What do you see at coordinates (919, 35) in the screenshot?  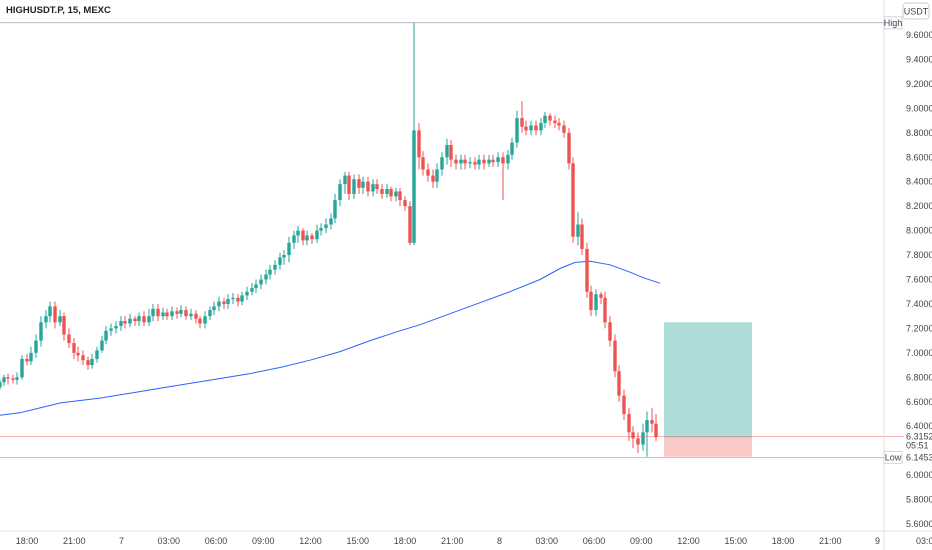 I see `y-tick-label: 9.6000` at bounding box center [919, 35].